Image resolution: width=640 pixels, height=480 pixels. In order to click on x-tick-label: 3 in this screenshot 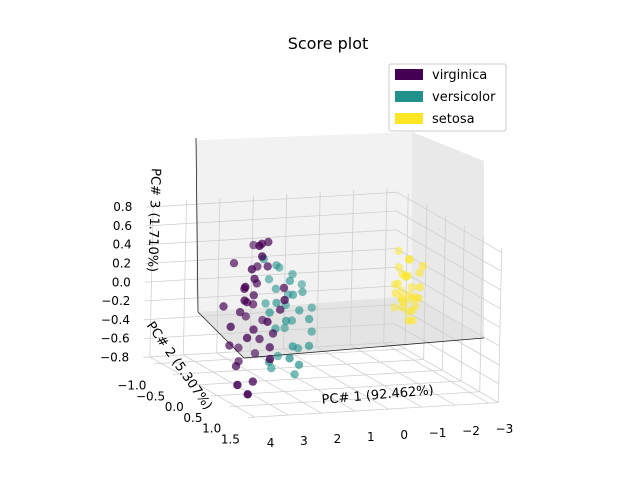, I will do `click(304, 441)`.